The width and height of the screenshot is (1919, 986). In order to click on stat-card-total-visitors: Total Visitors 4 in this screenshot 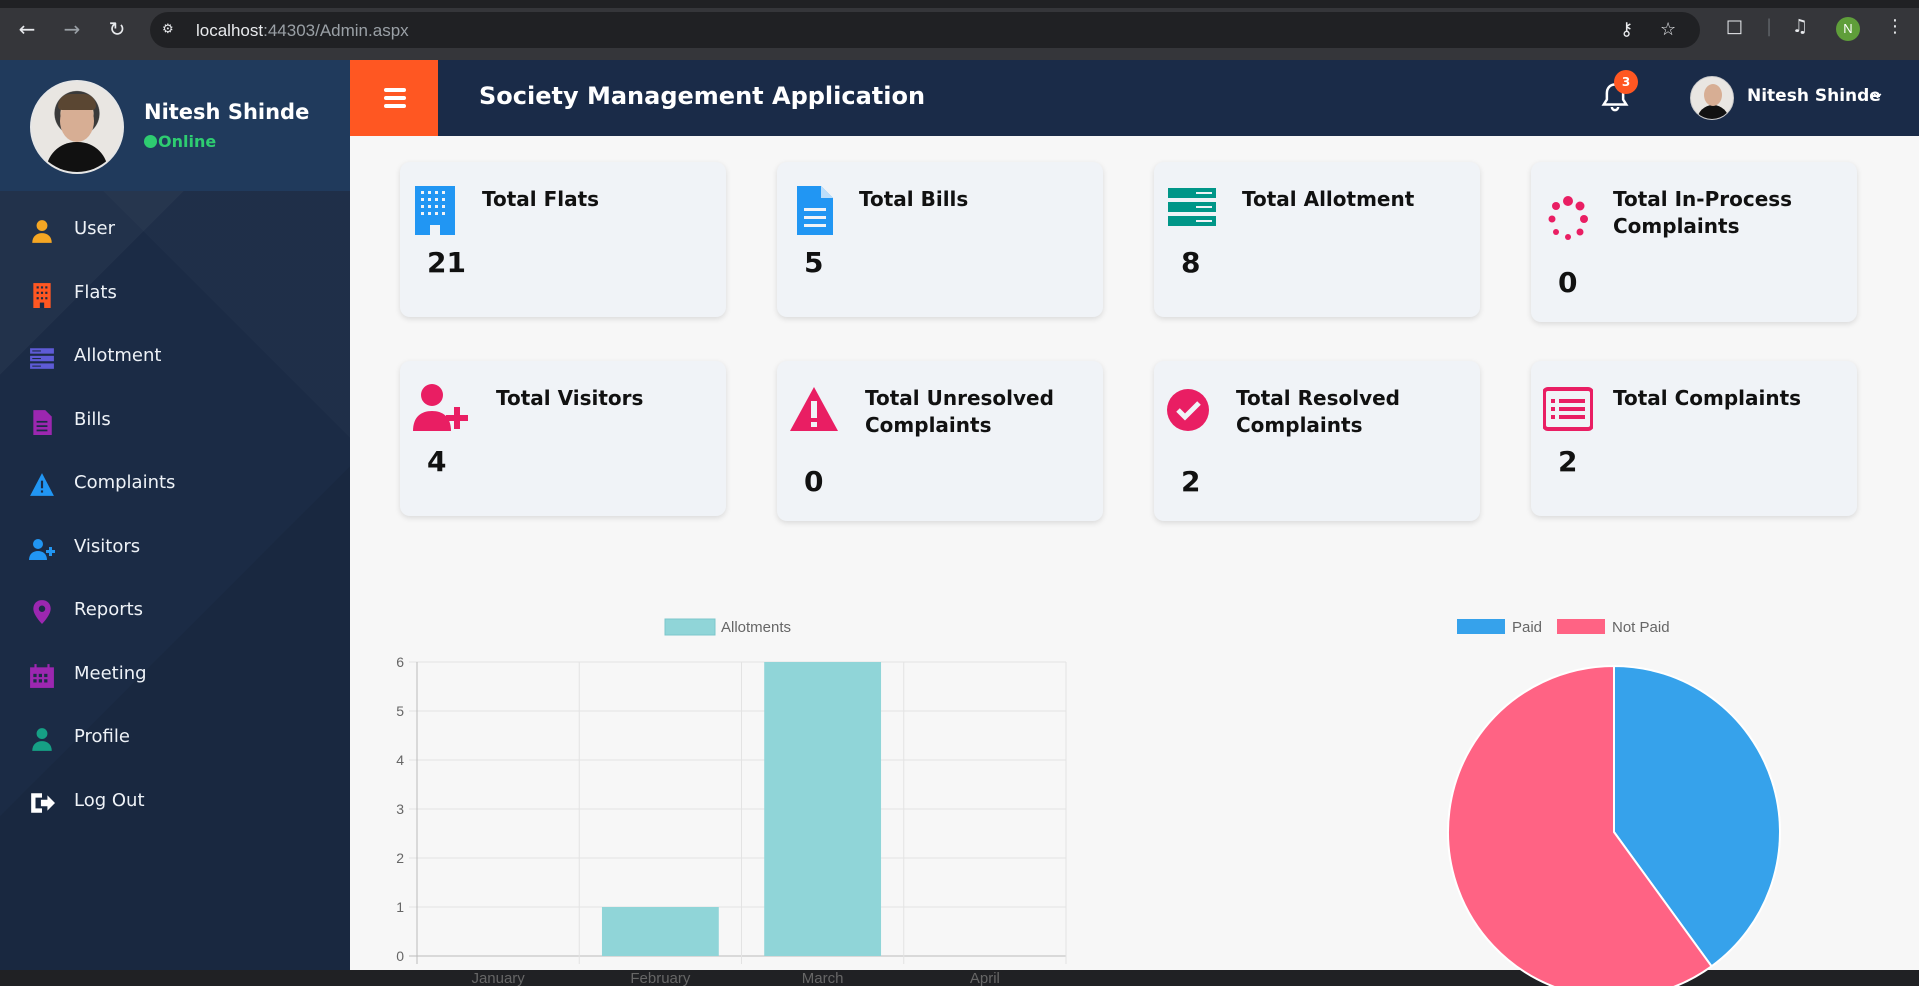, I will do `click(563, 438)`.